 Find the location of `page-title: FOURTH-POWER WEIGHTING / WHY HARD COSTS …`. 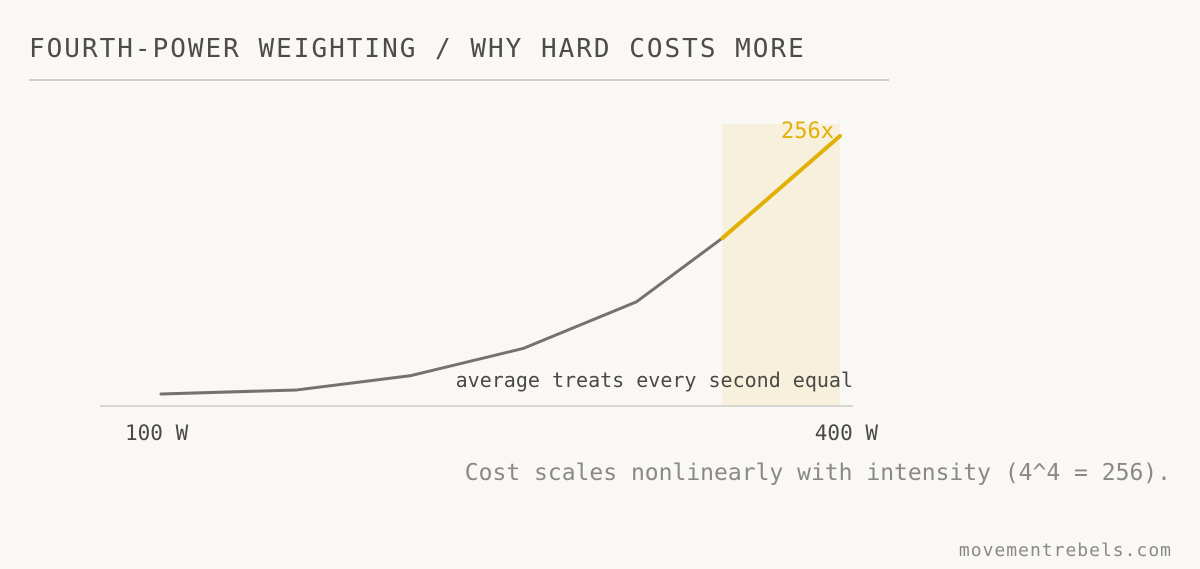

page-title: FOURTH-POWER WEIGHTING / WHY HARD COSTS … is located at coordinates (417, 49).